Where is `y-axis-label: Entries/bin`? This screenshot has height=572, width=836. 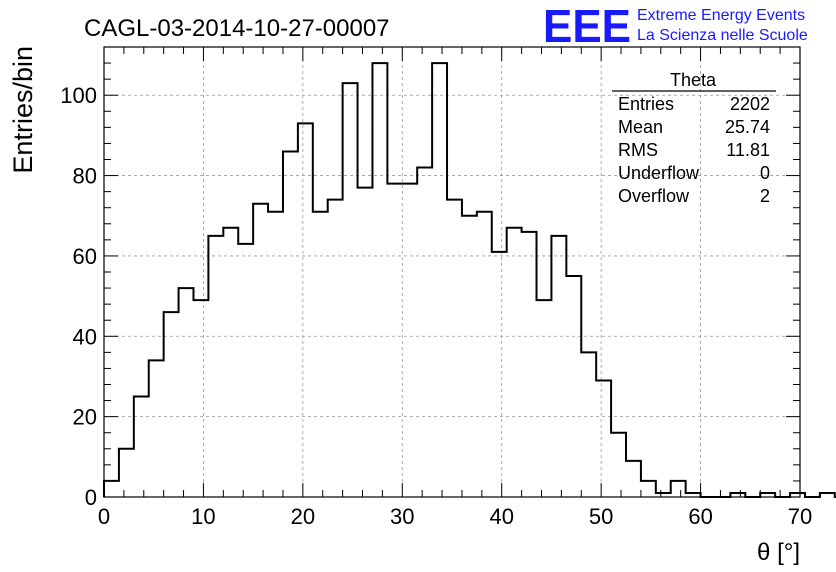 y-axis-label: Entries/bin is located at coordinates (23, 110).